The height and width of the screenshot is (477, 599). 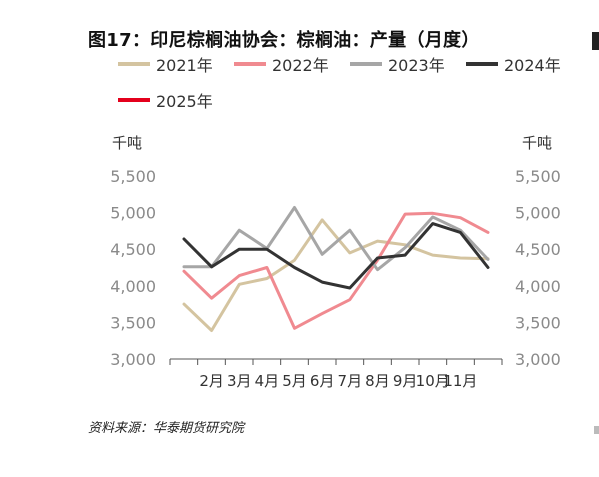 What do you see at coordinates (184, 101) in the screenshot?
I see `legend-label: 2025年` at bounding box center [184, 101].